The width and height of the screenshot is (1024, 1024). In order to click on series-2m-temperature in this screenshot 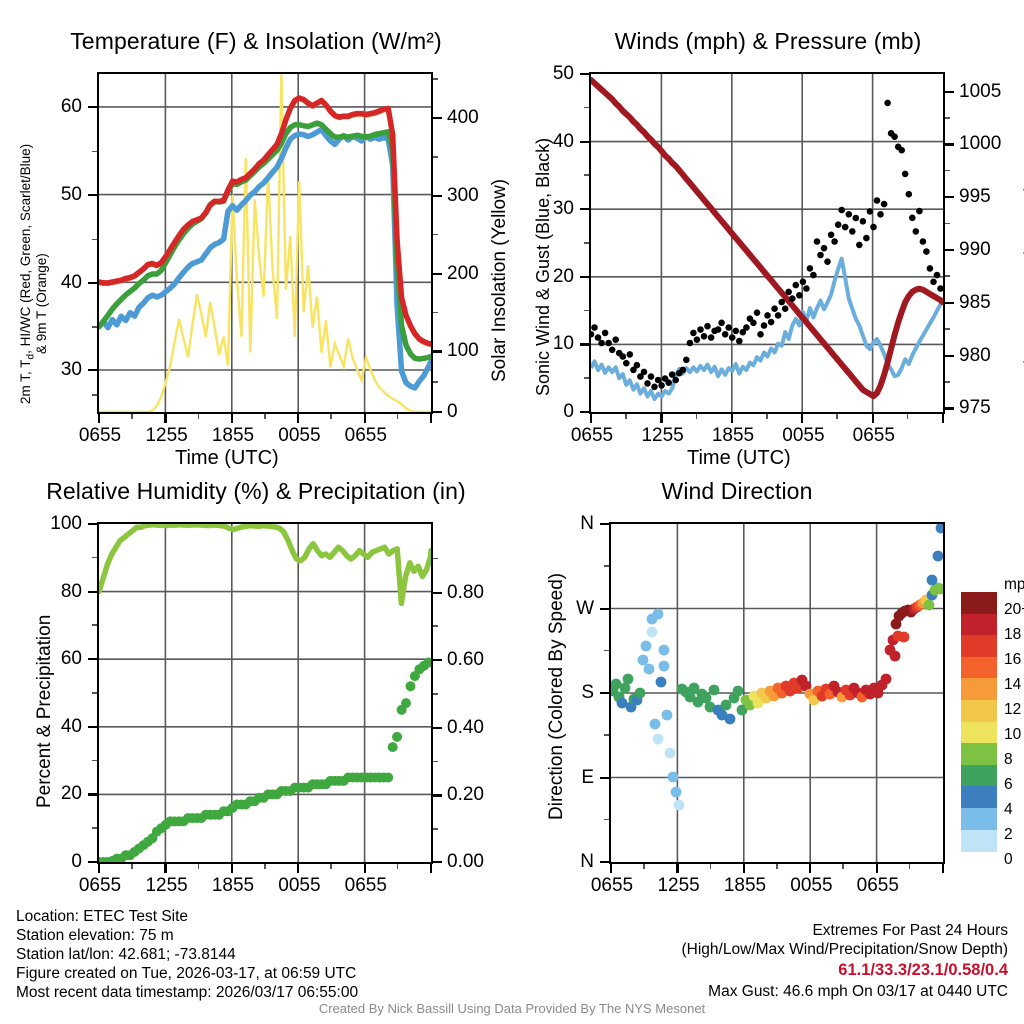, I will do `click(265, 221)`.